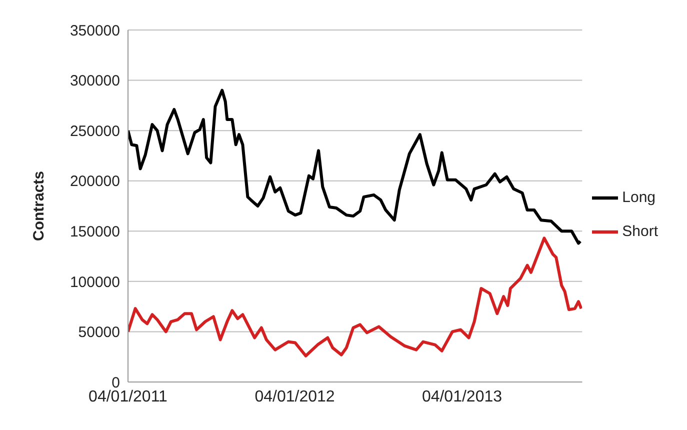 This screenshot has width=687, height=430. I want to click on y-tick-label: 100000, so click(95, 282).